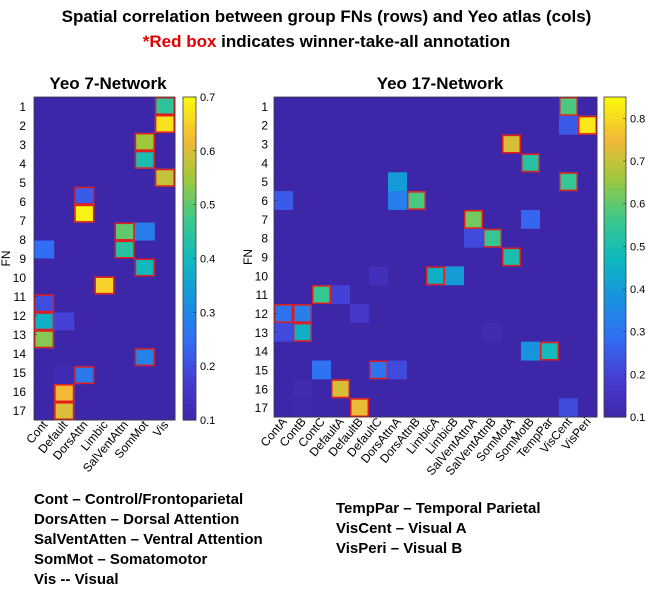 The height and width of the screenshot is (597, 653). I want to click on row-label: 2, so click(264, 126).